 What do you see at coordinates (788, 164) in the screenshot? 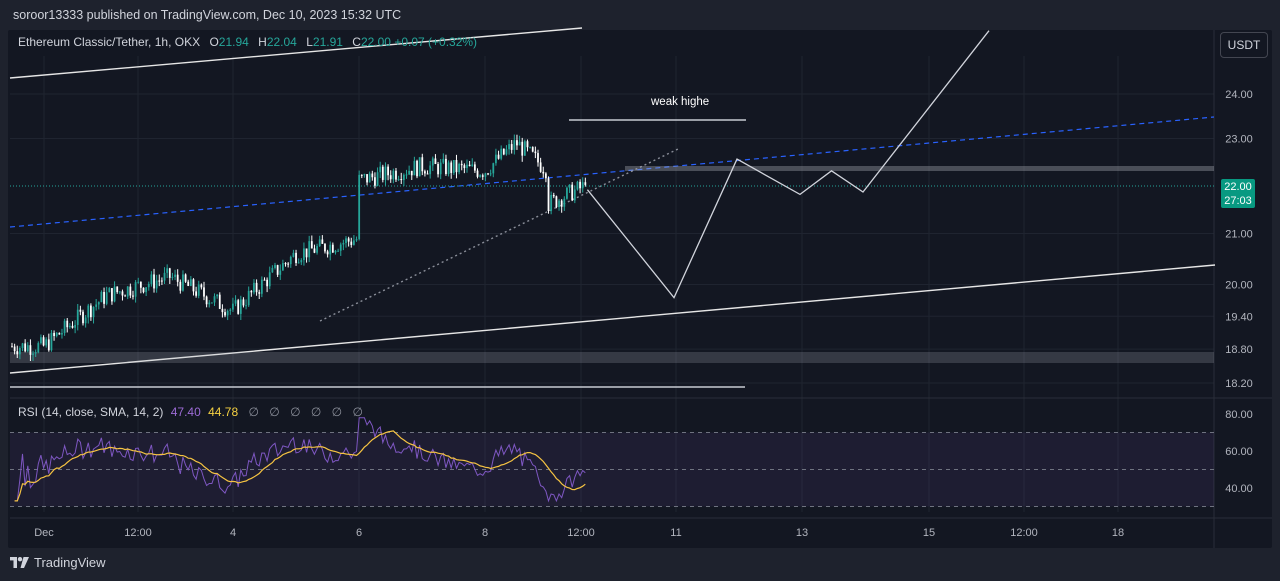
I see `projection-path` at bounding box center [788, 164].